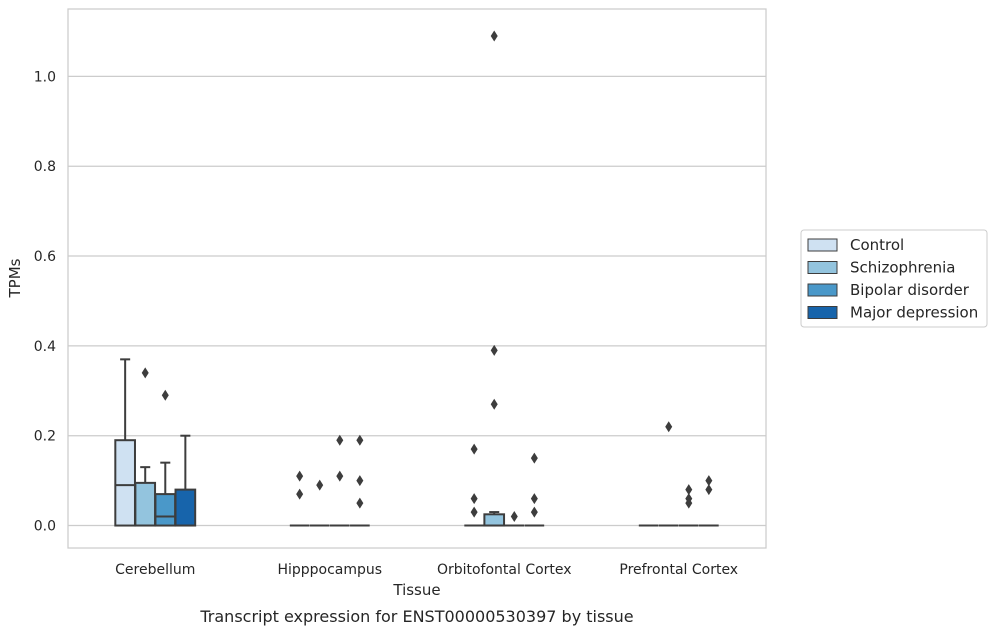  Describe the element at coordinates (45, 527) in the screenshot. I see `y-tick-label: 0.0` at that location.